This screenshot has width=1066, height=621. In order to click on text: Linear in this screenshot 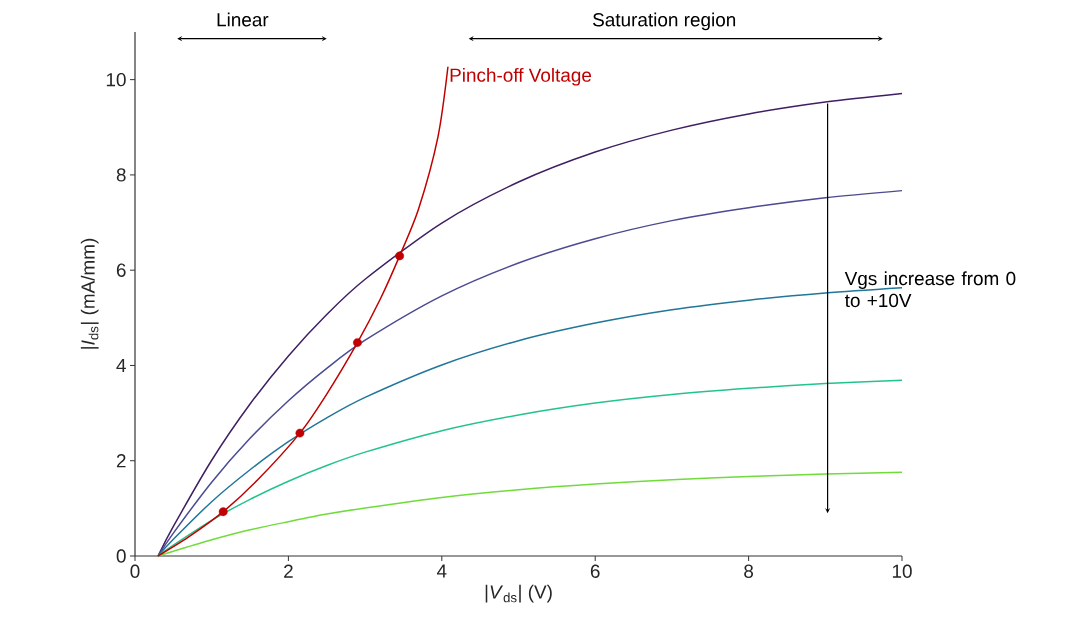, I will do `click(243, 19)`.